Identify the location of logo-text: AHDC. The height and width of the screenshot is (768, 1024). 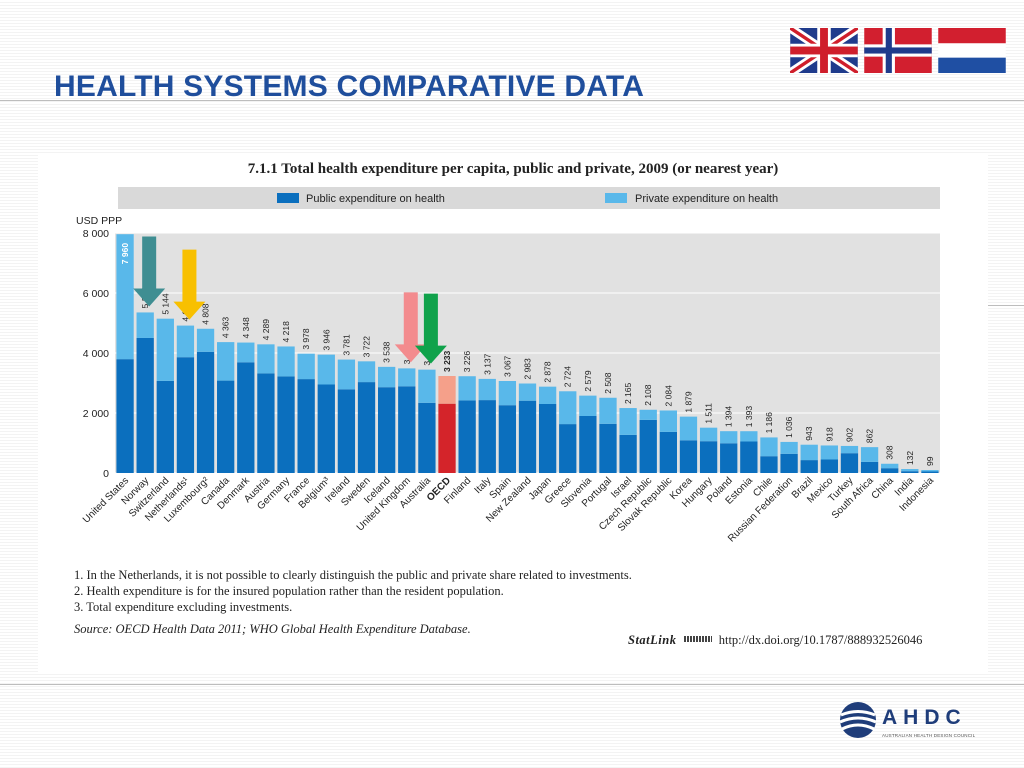
(924, 717).